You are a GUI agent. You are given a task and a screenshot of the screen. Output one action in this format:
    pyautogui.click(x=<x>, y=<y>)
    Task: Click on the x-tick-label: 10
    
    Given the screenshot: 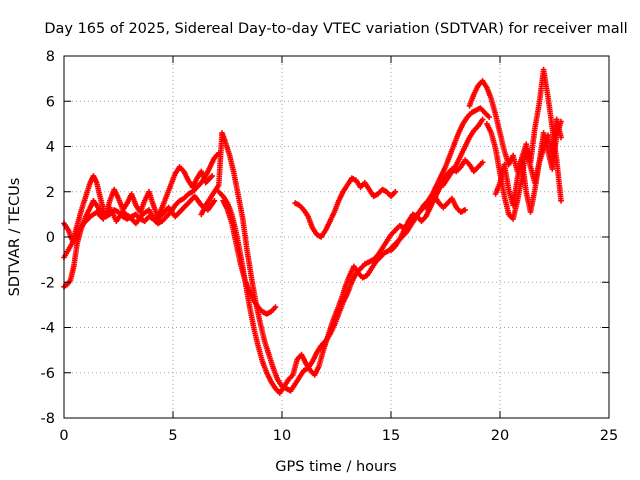 What is the action you would take?
    pyautogui.click(x=282, y=436)
    